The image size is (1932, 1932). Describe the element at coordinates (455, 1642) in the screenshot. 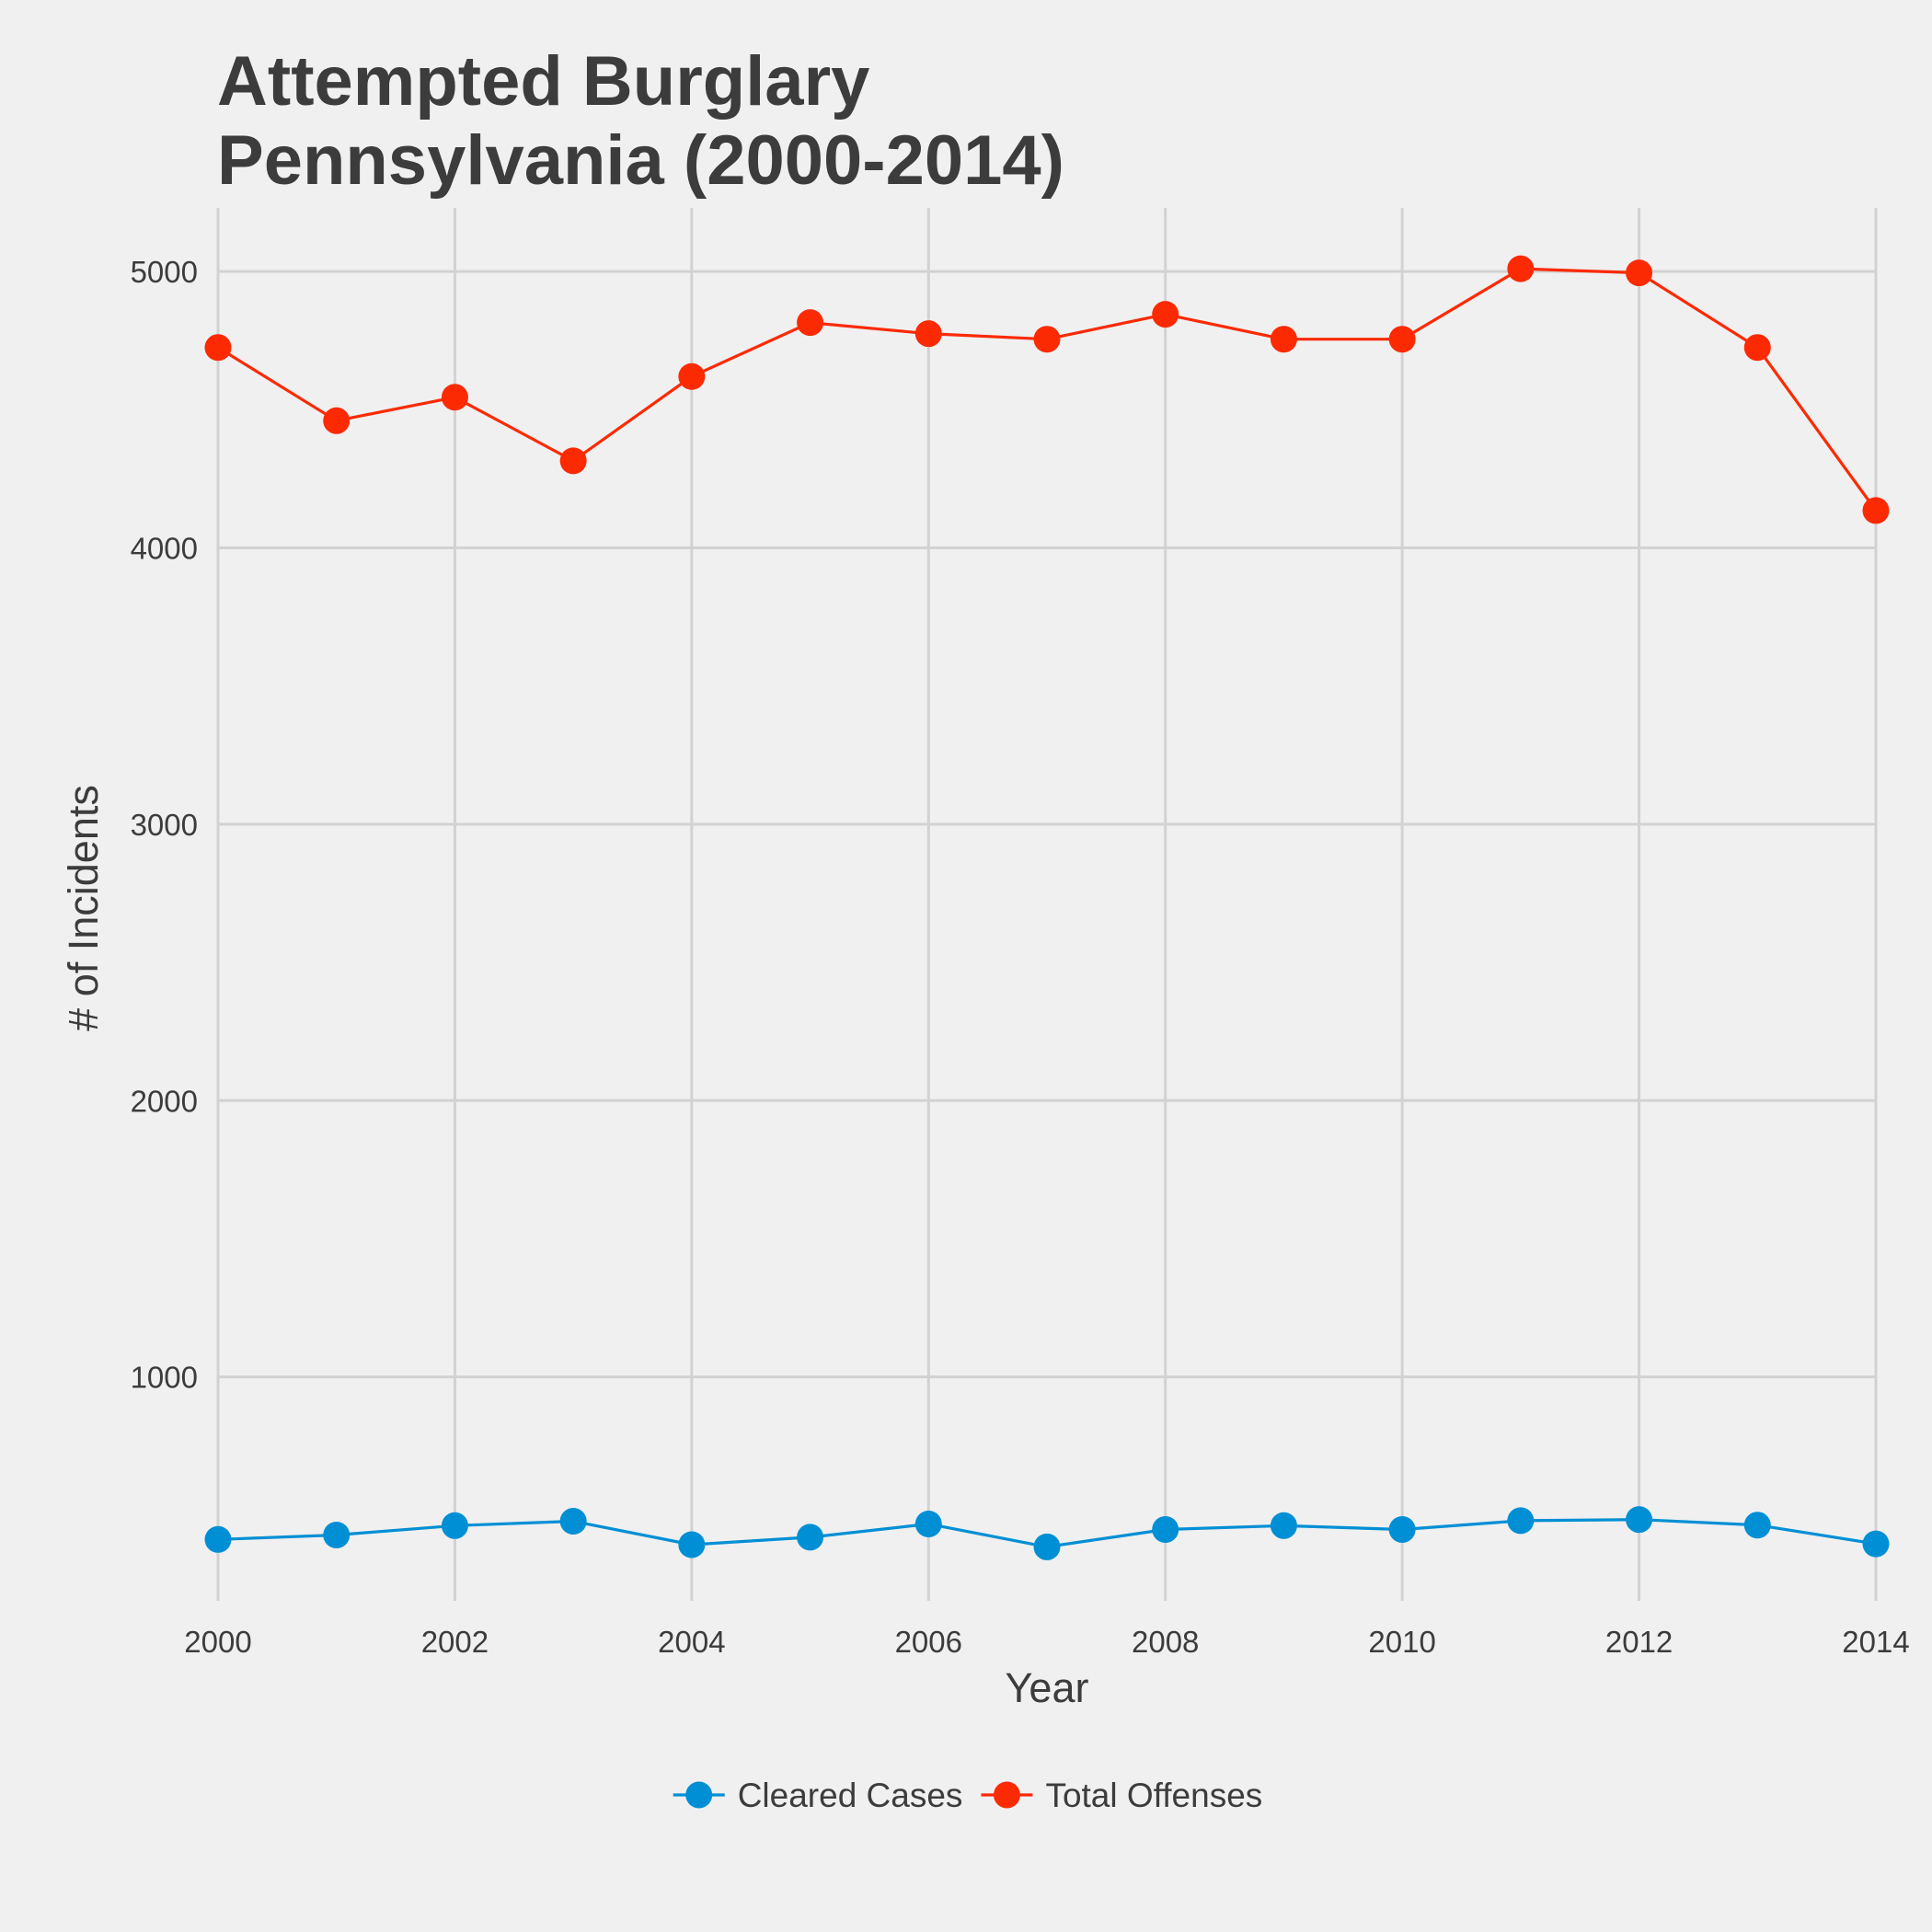

I see `x-tick-label-2002: 2002` at that location.